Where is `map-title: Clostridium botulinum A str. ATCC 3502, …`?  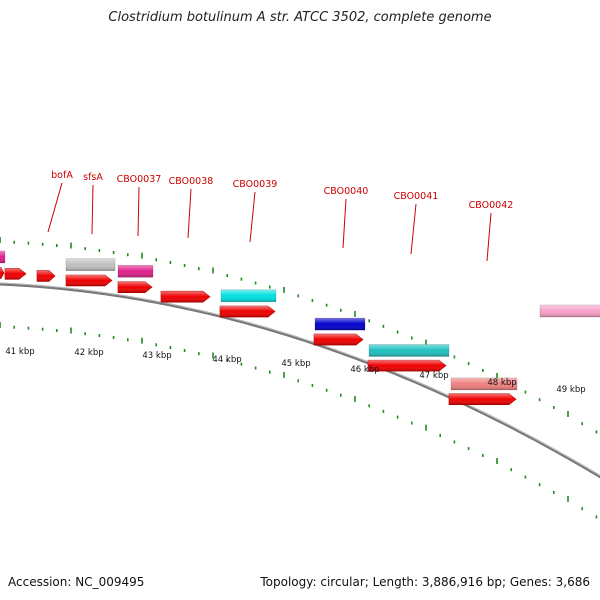
map-title: Clostridium botulinum A str. ATCC 3502, … is located at coordinates (300, 17).